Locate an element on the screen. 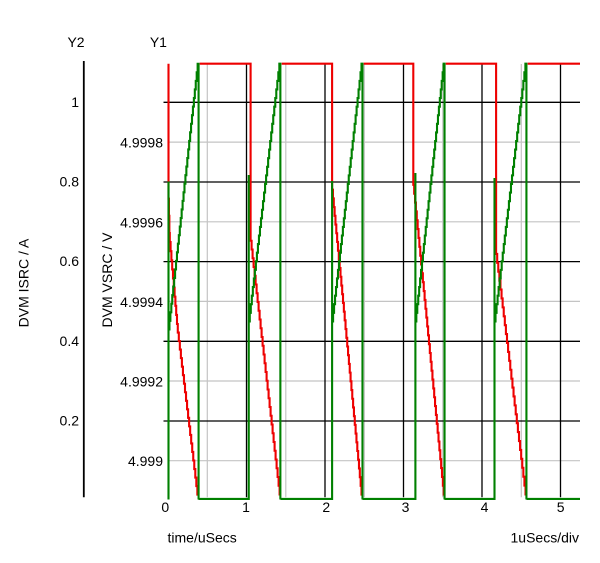 The width and height of the screenshot is (600, 563). svg-text: DVM ISRC / A is located at coordinates (24, 282).